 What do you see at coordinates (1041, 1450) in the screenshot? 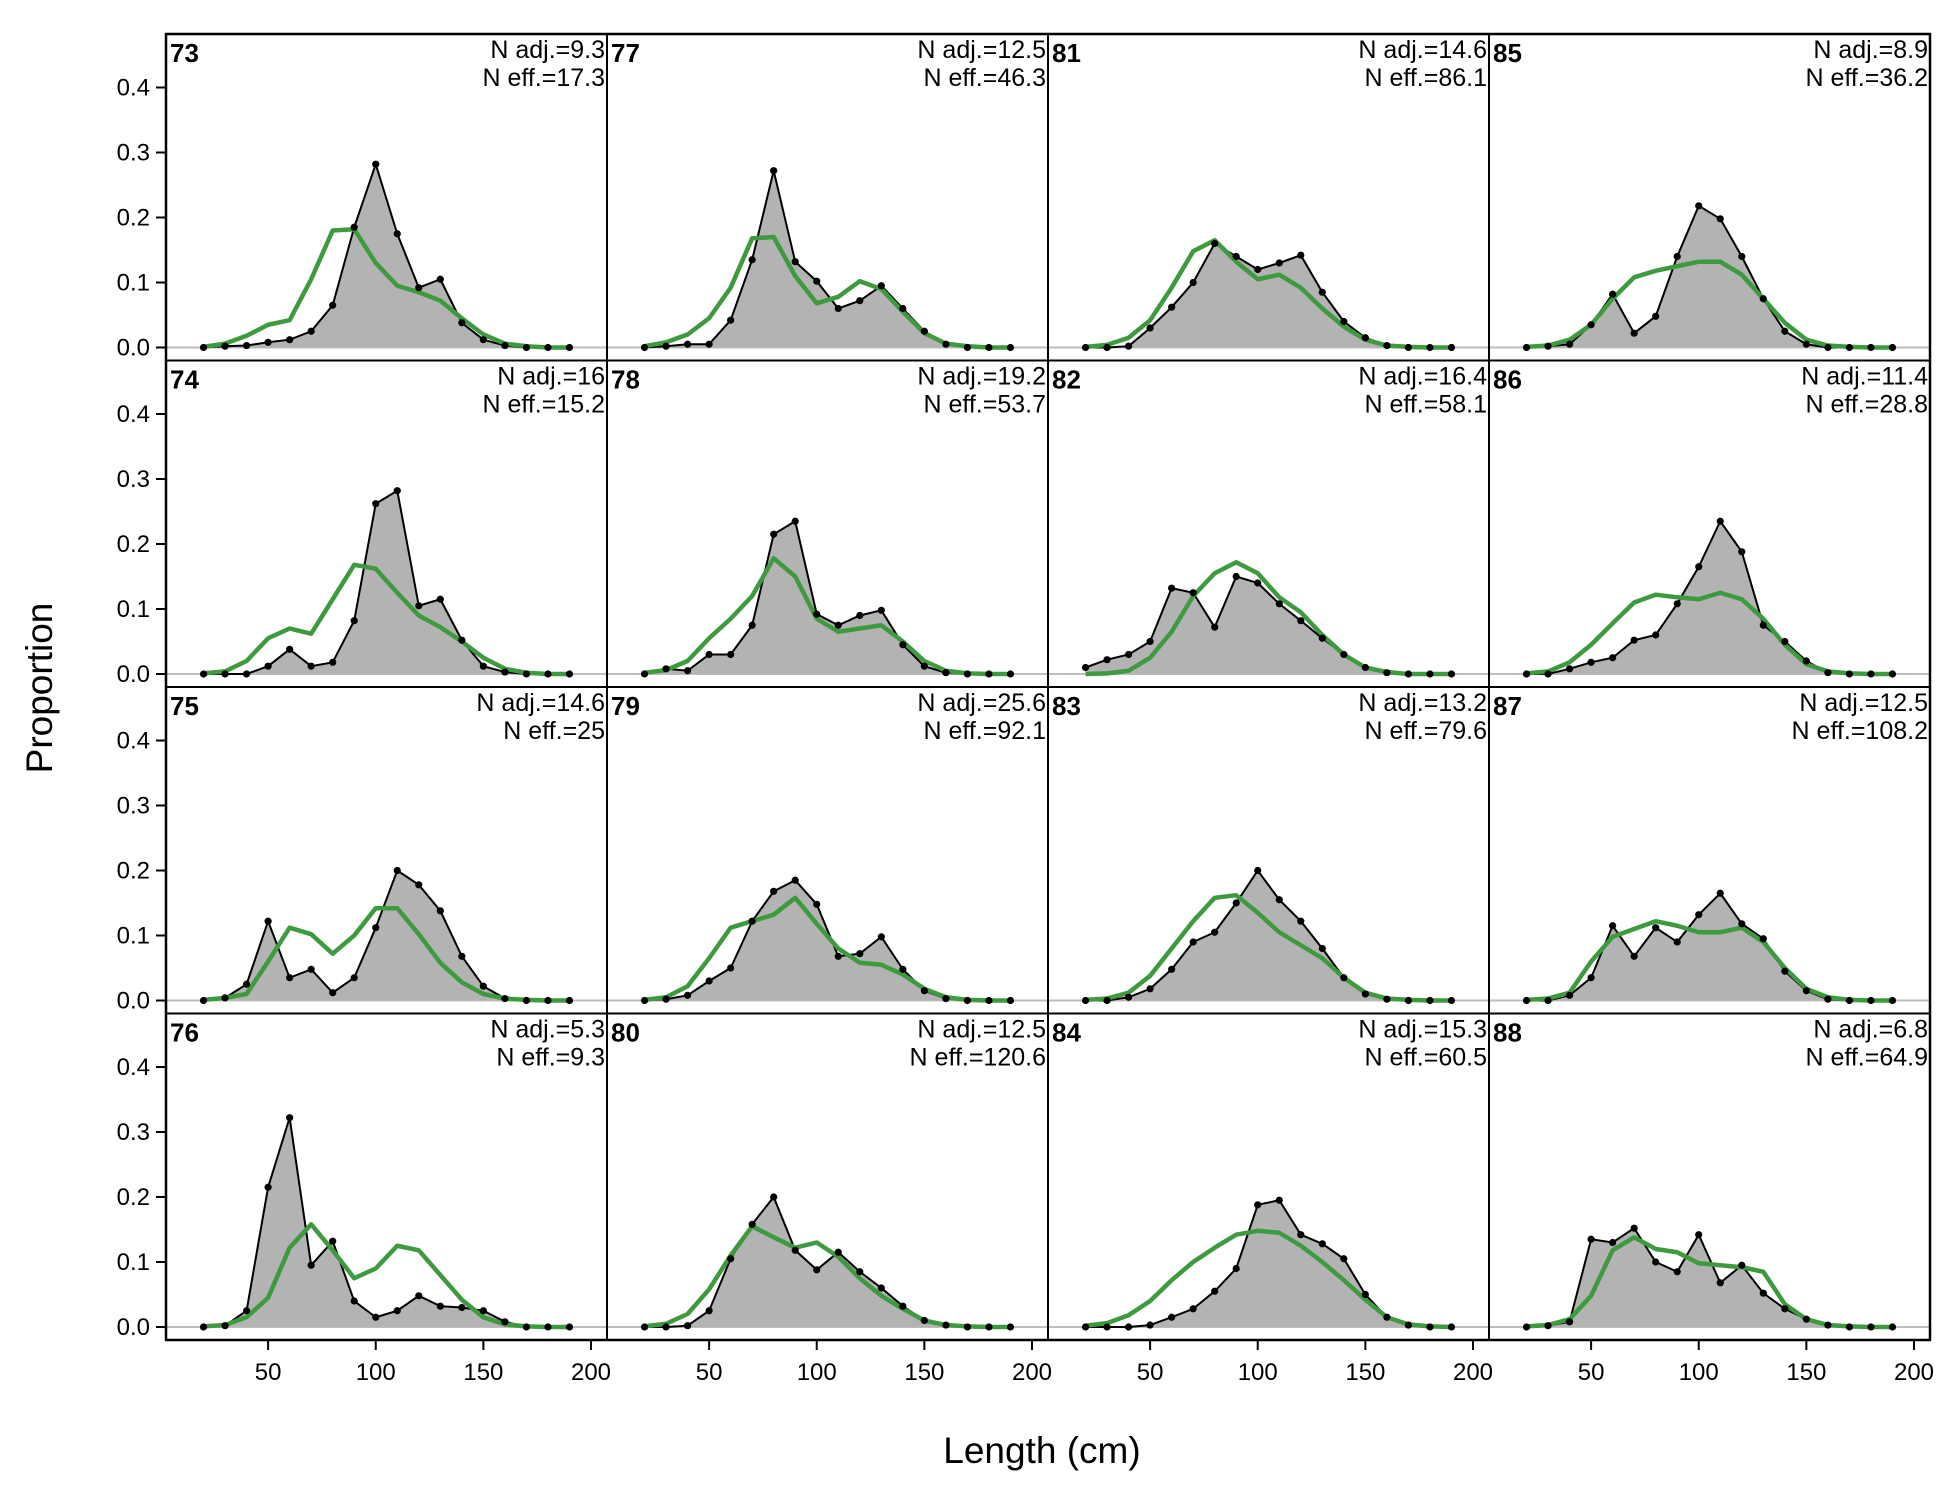
I see `x-axis-title: Length (cm)` at bounding box center [1041, 1450].